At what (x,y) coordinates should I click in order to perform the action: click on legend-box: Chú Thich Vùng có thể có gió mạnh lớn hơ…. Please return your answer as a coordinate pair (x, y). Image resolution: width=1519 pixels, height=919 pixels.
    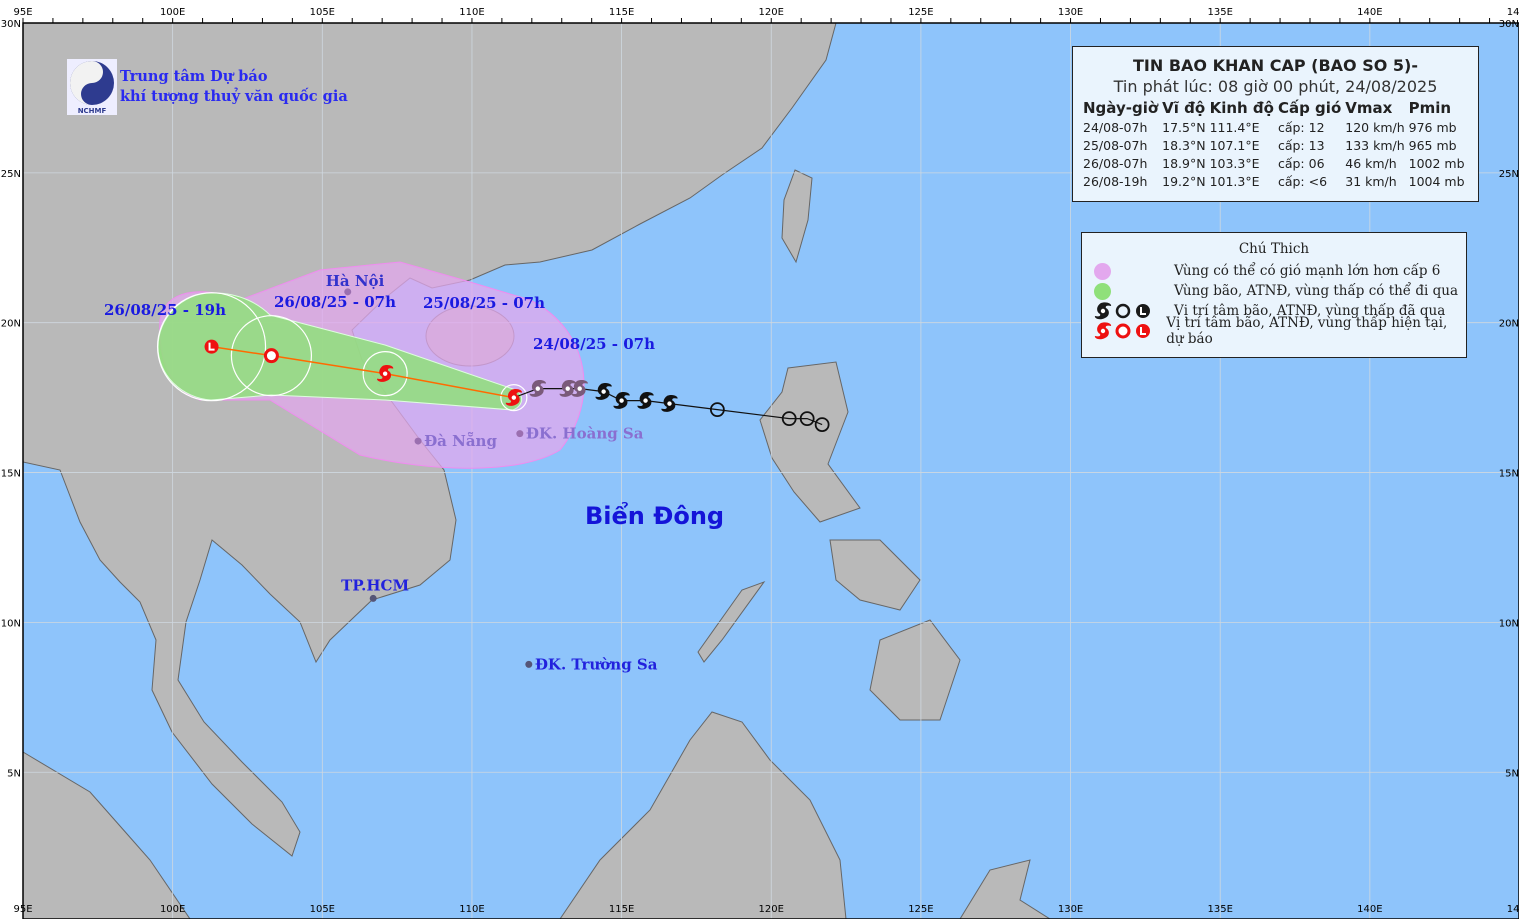
    Looking at the image, I should click on (1274, 295).